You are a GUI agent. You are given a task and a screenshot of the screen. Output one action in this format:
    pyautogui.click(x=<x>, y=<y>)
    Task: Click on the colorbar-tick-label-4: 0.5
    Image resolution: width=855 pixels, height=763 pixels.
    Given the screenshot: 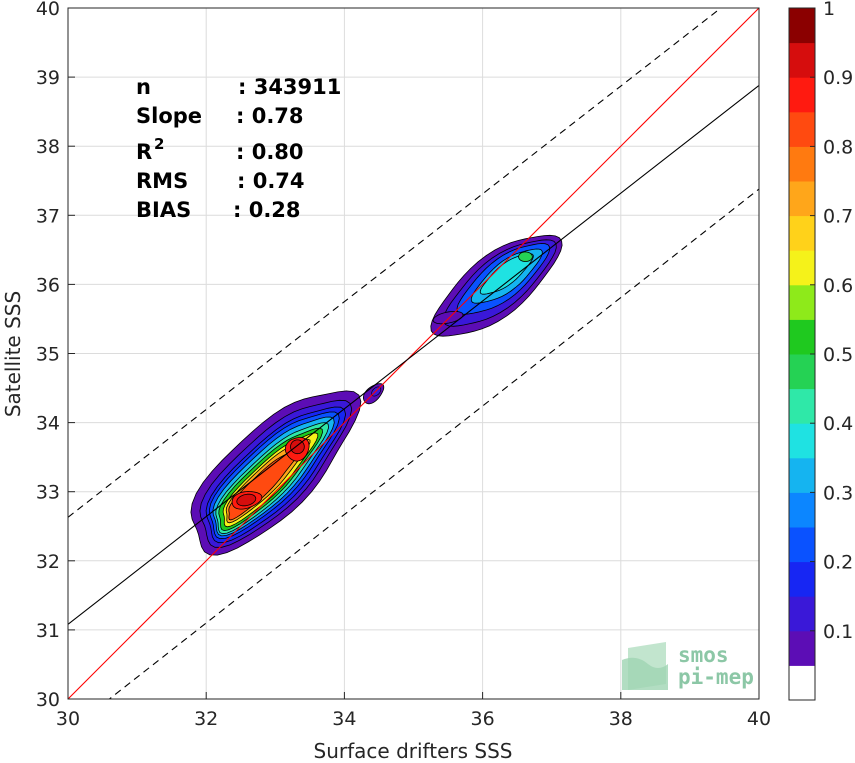 What is the action you would take?
    pyautogui.click(x=838, y=355)
    